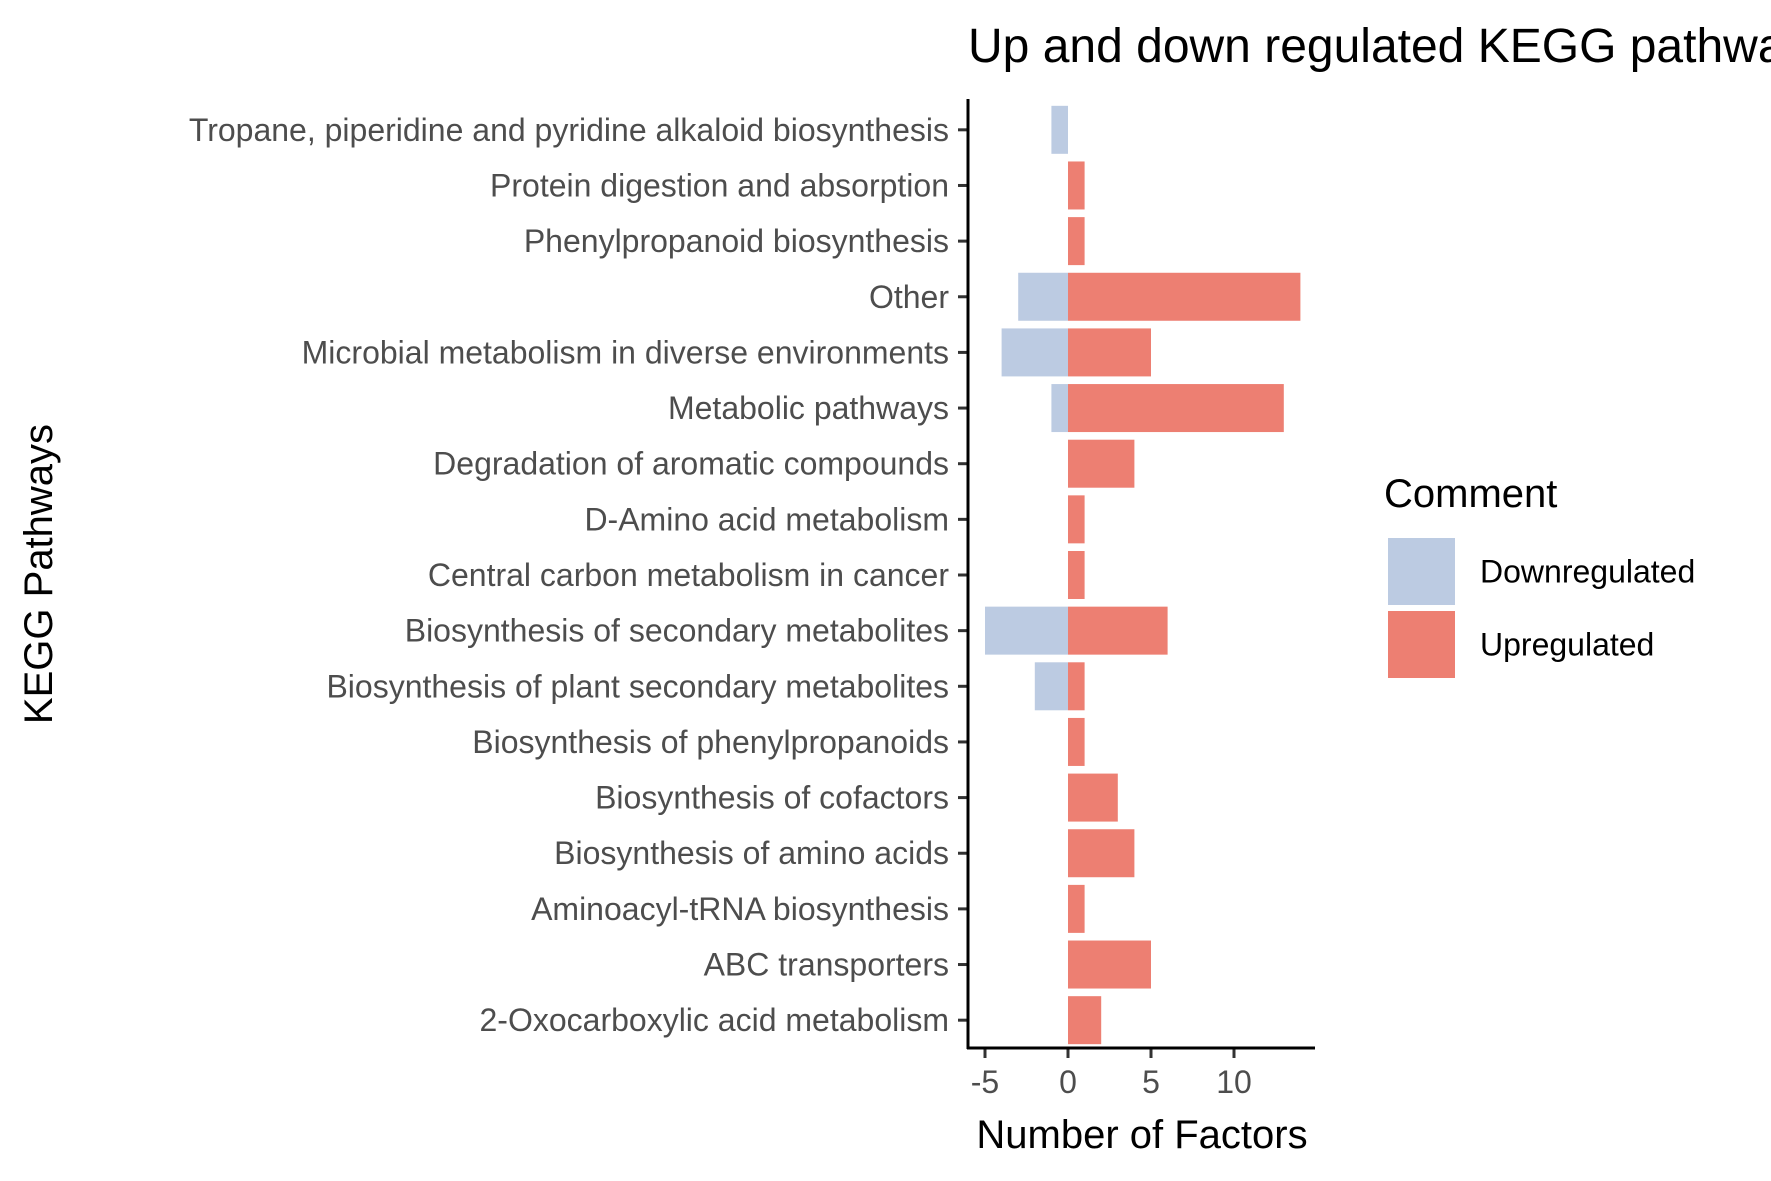  Describe the element at coordinates (1151, 1082) in the screenshot. I see `x-tick-label: 5` at that location.